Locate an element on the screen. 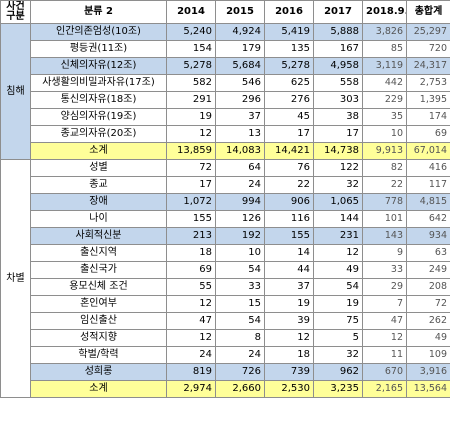 This screenshot has width=450, height=440. value-cell: 69 is located at coordinates (191, 270).